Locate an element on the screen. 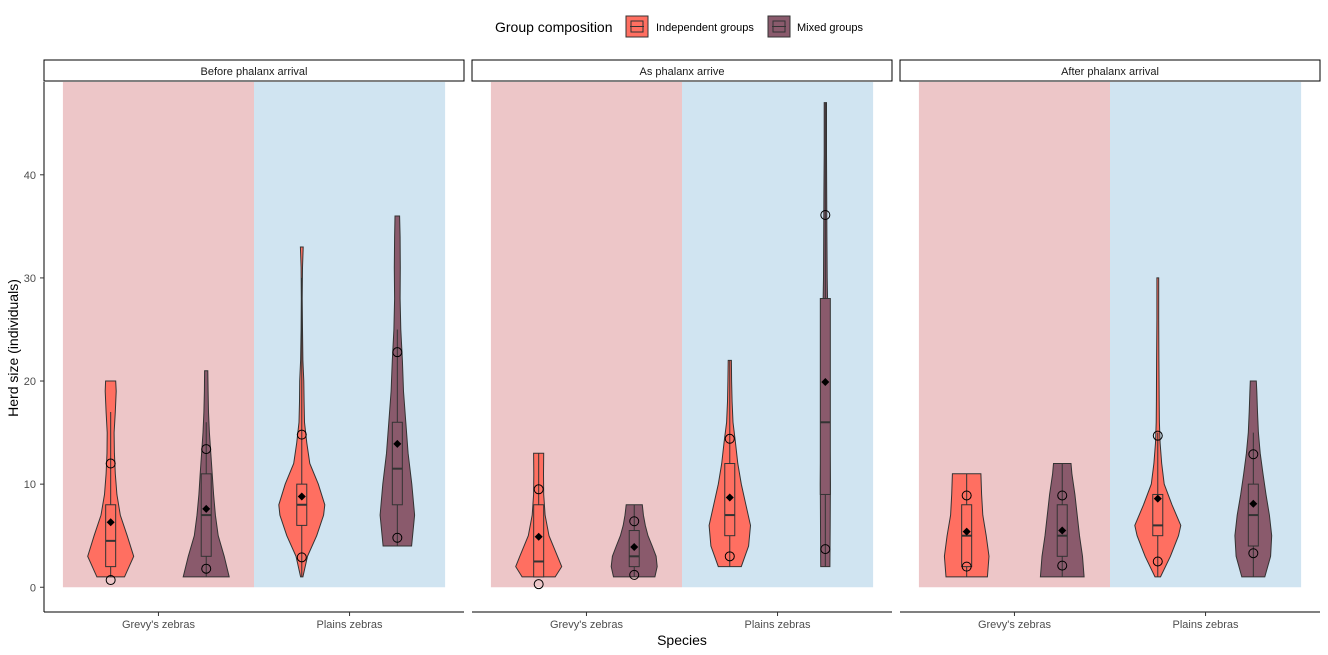  panel-strip-title: After phalanx arrival is located at coordinates (1110, 72).